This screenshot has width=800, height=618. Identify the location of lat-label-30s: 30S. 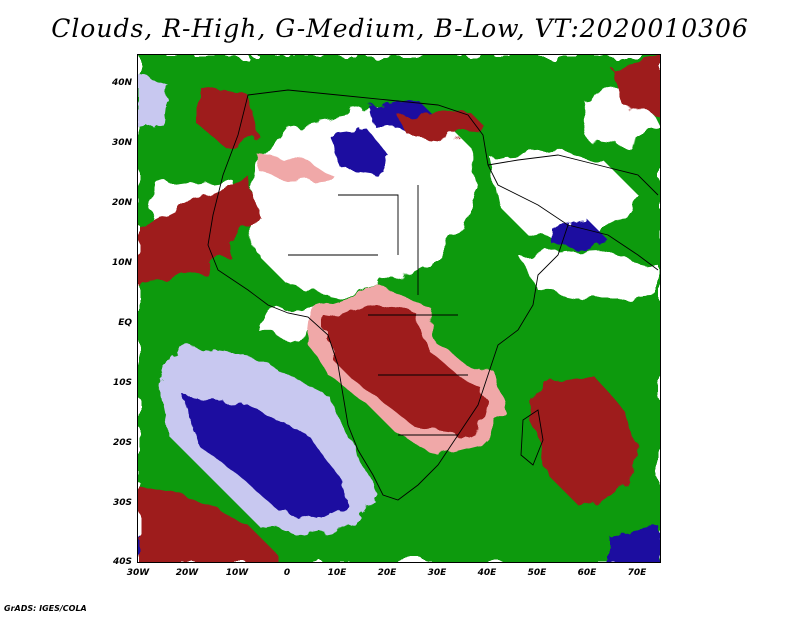
(122, 503).